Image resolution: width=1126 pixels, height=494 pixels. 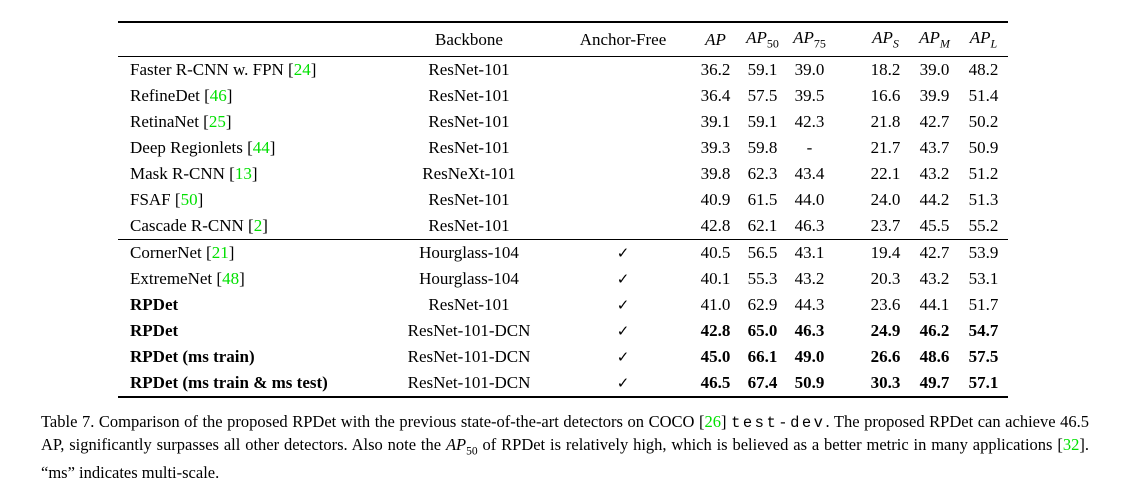 I want to click on metric-cell: 62.1, so click(x=762, y=225).